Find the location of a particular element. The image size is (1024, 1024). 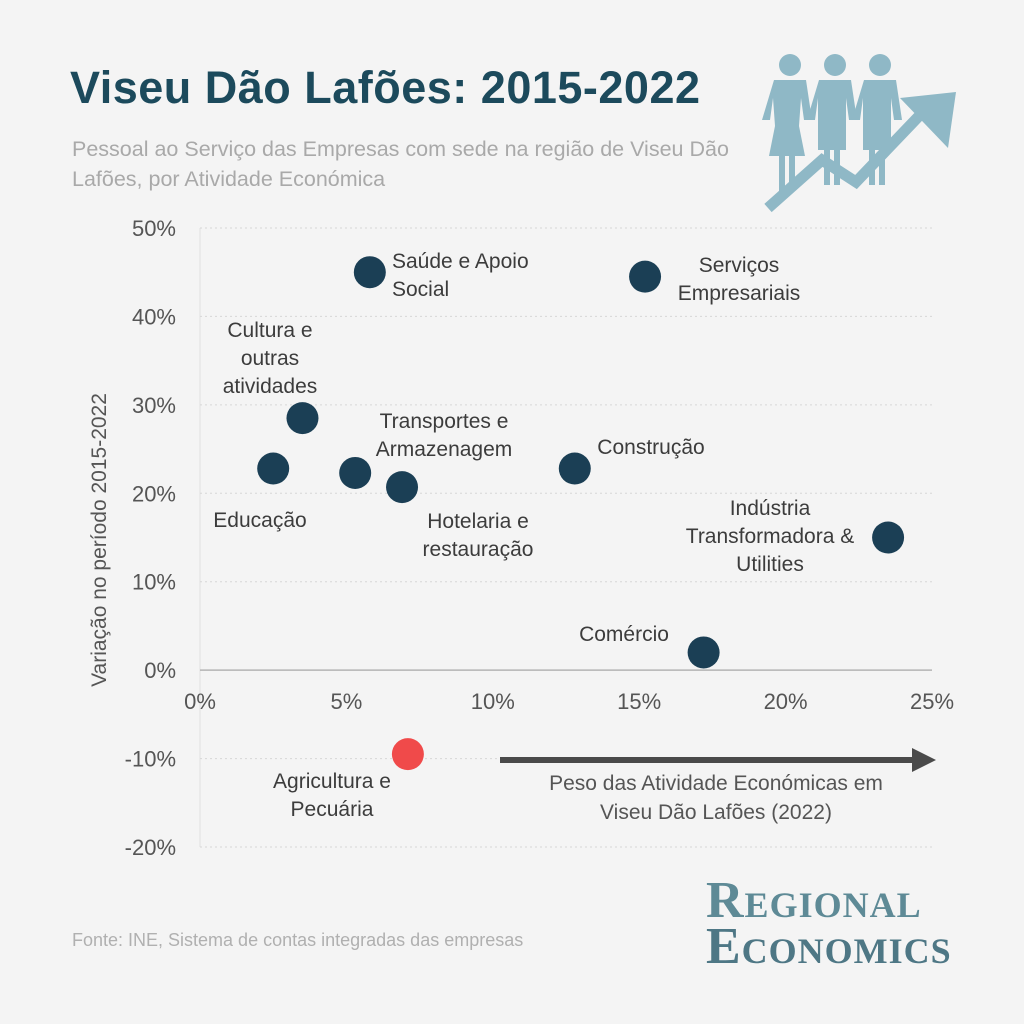

point-label: Indústria Transformadora & Utilities is located at coordinates (770, 536).